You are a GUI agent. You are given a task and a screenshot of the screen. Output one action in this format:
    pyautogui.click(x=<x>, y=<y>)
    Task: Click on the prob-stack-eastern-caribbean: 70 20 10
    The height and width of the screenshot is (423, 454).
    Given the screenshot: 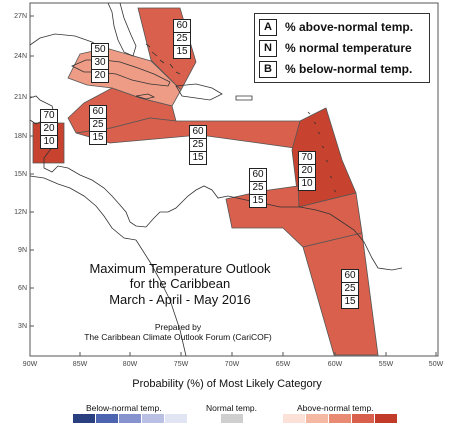 What is the action you would take?
    pyautogui.click(x=307, y=171)
    